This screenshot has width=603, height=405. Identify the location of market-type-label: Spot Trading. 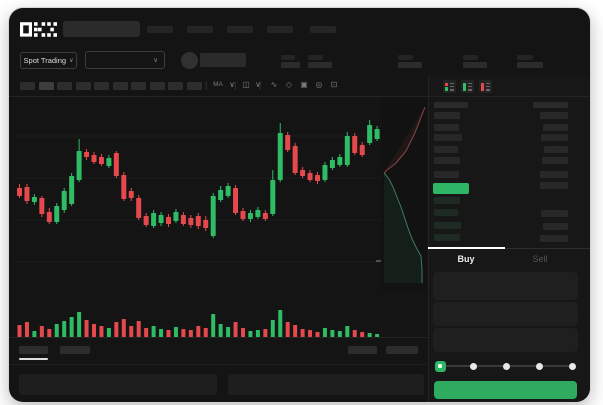
(45, 60).